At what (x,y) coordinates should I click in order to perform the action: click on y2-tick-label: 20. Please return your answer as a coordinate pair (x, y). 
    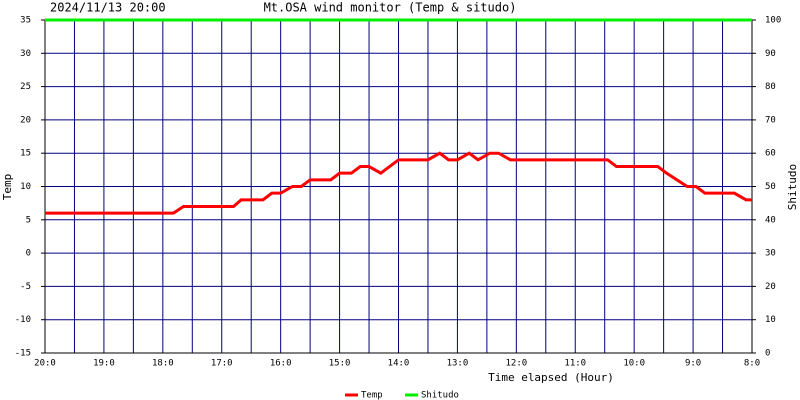
    Looking at the image, I should click on (770, 287).